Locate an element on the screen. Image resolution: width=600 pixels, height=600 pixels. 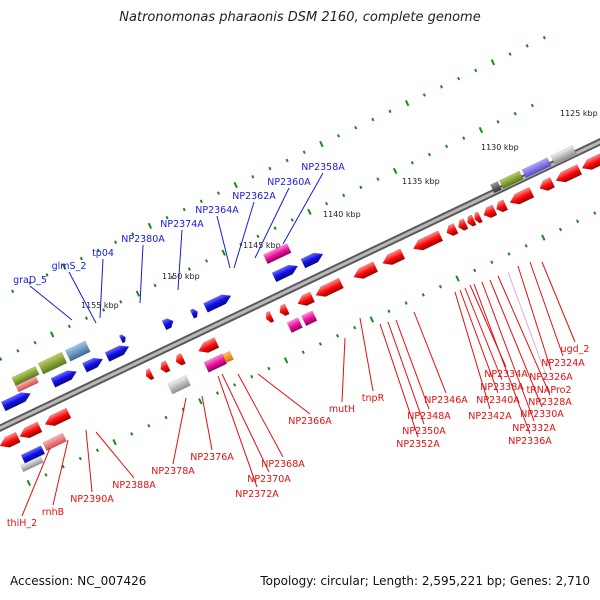
gene-label: NP2340A is located at coordinates (498, 400).